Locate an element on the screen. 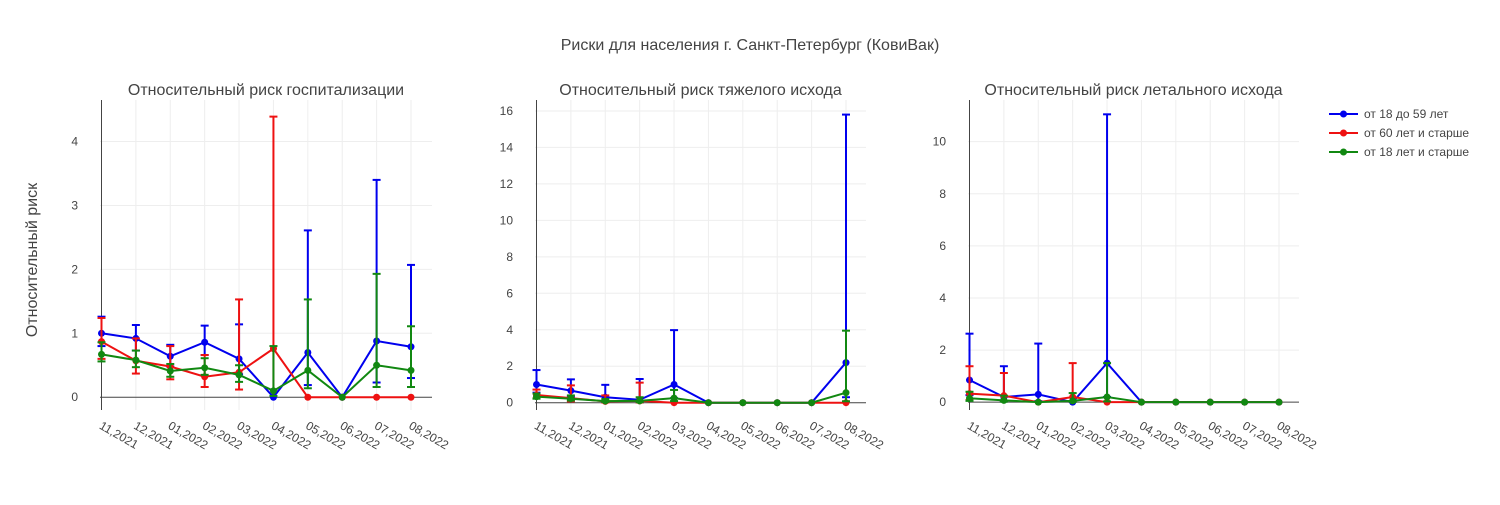 Image resolution: width=1500 pixels, height=505 pixels. legend-label: от 60 лет и старше is located at coordinates (1416, 133).